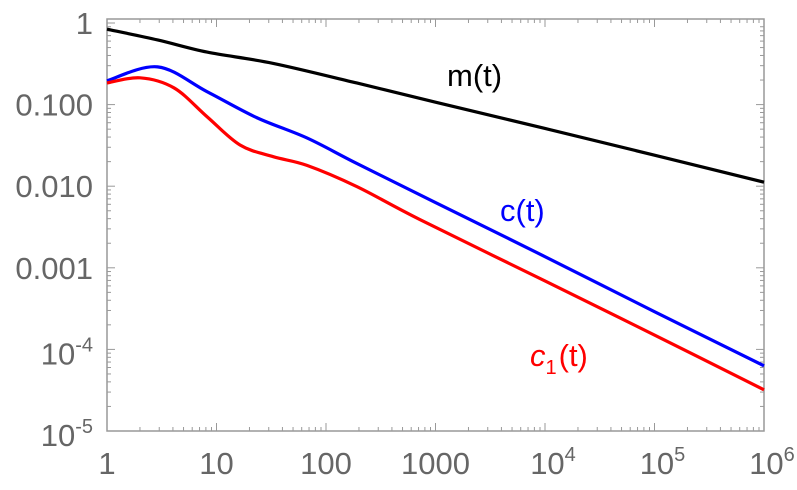 Image resolution: width=797 pixels, height=490 pixels. Describe the element at coordinates (54, 105) in the screenshot. I see `y-tick-label: 0.100` at that location.